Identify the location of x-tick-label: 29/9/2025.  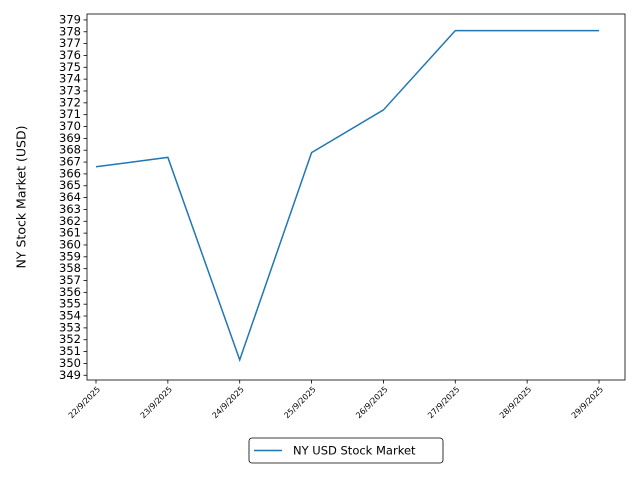
(587, 402).